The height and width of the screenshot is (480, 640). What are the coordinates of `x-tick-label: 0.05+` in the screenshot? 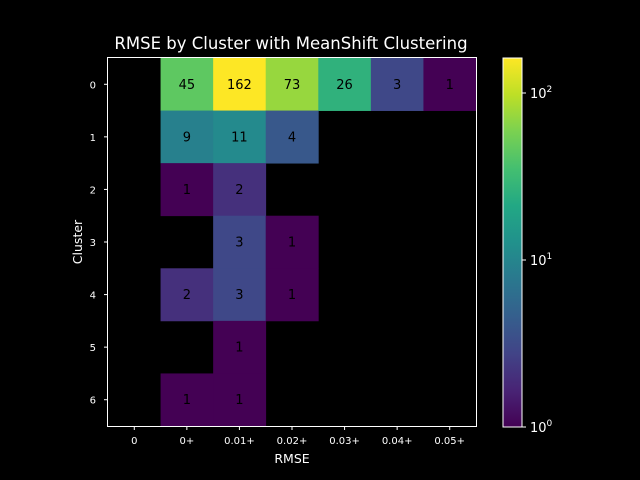 It's located at (449, 441).